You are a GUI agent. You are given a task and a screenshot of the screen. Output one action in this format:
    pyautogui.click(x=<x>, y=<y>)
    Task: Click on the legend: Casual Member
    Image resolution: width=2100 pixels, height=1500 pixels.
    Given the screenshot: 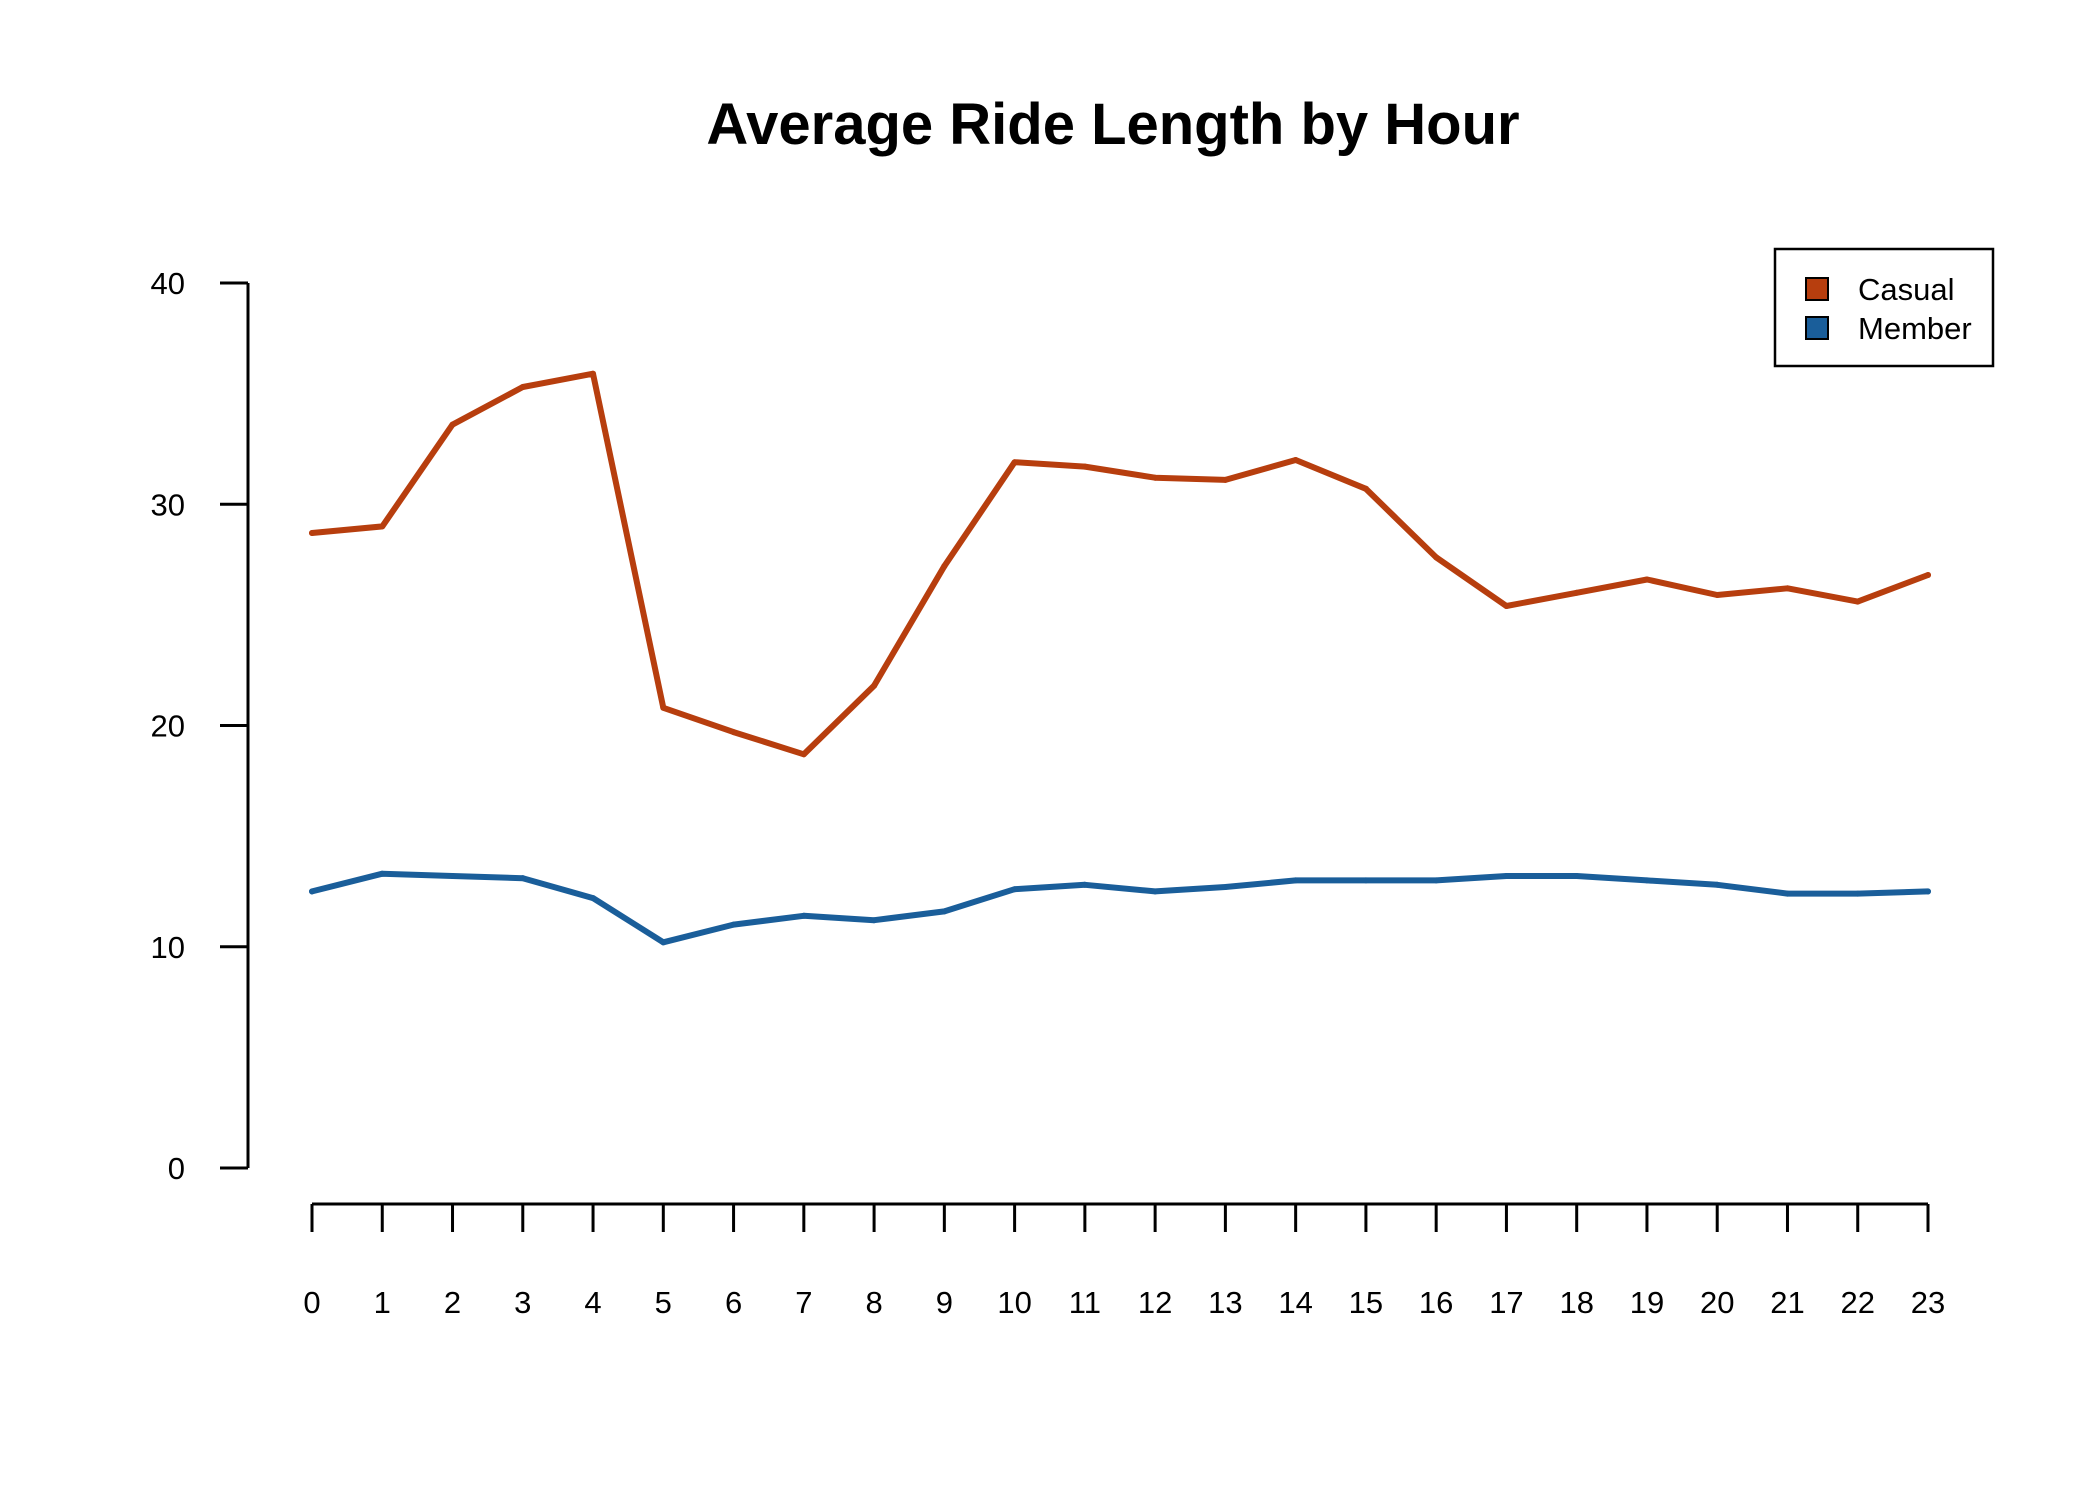 What is the action you would take?
    pyautogui.click(x=1884, y=307)
    